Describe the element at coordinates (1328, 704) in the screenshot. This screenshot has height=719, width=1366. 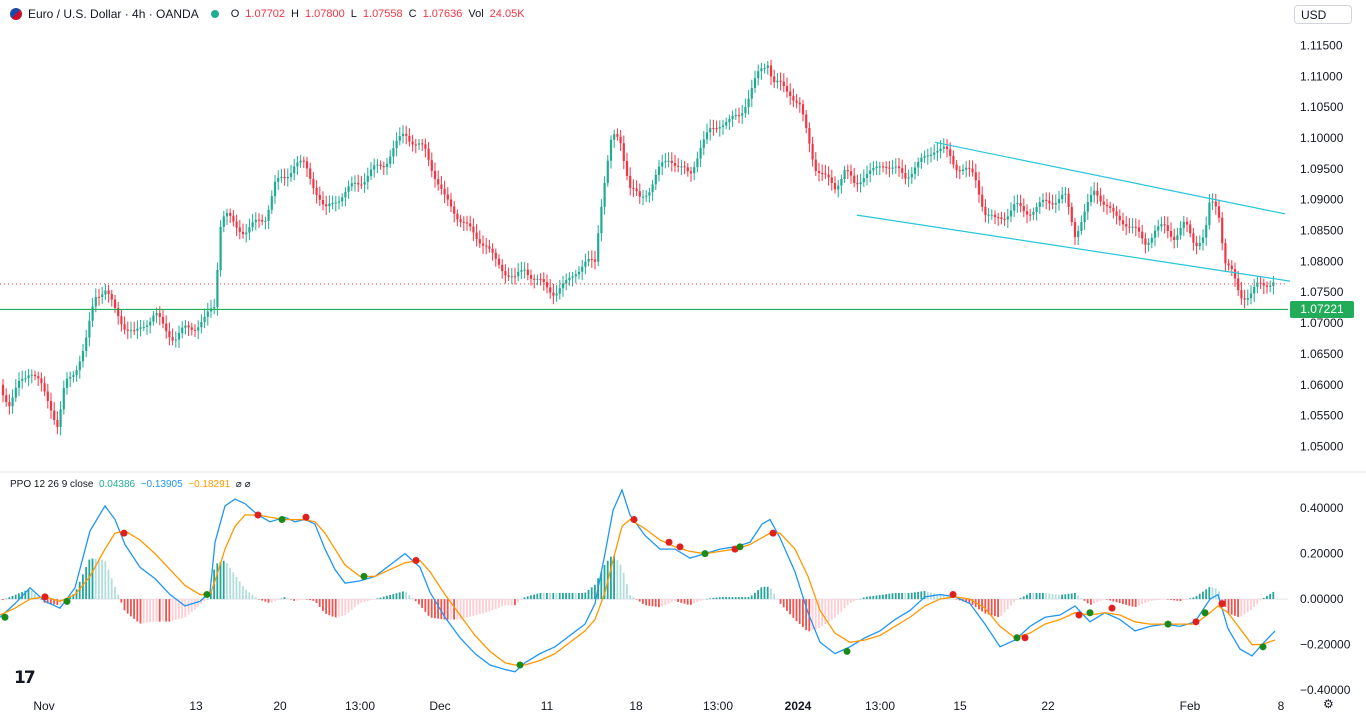
I see `settings-icon: ⚙` at that location.